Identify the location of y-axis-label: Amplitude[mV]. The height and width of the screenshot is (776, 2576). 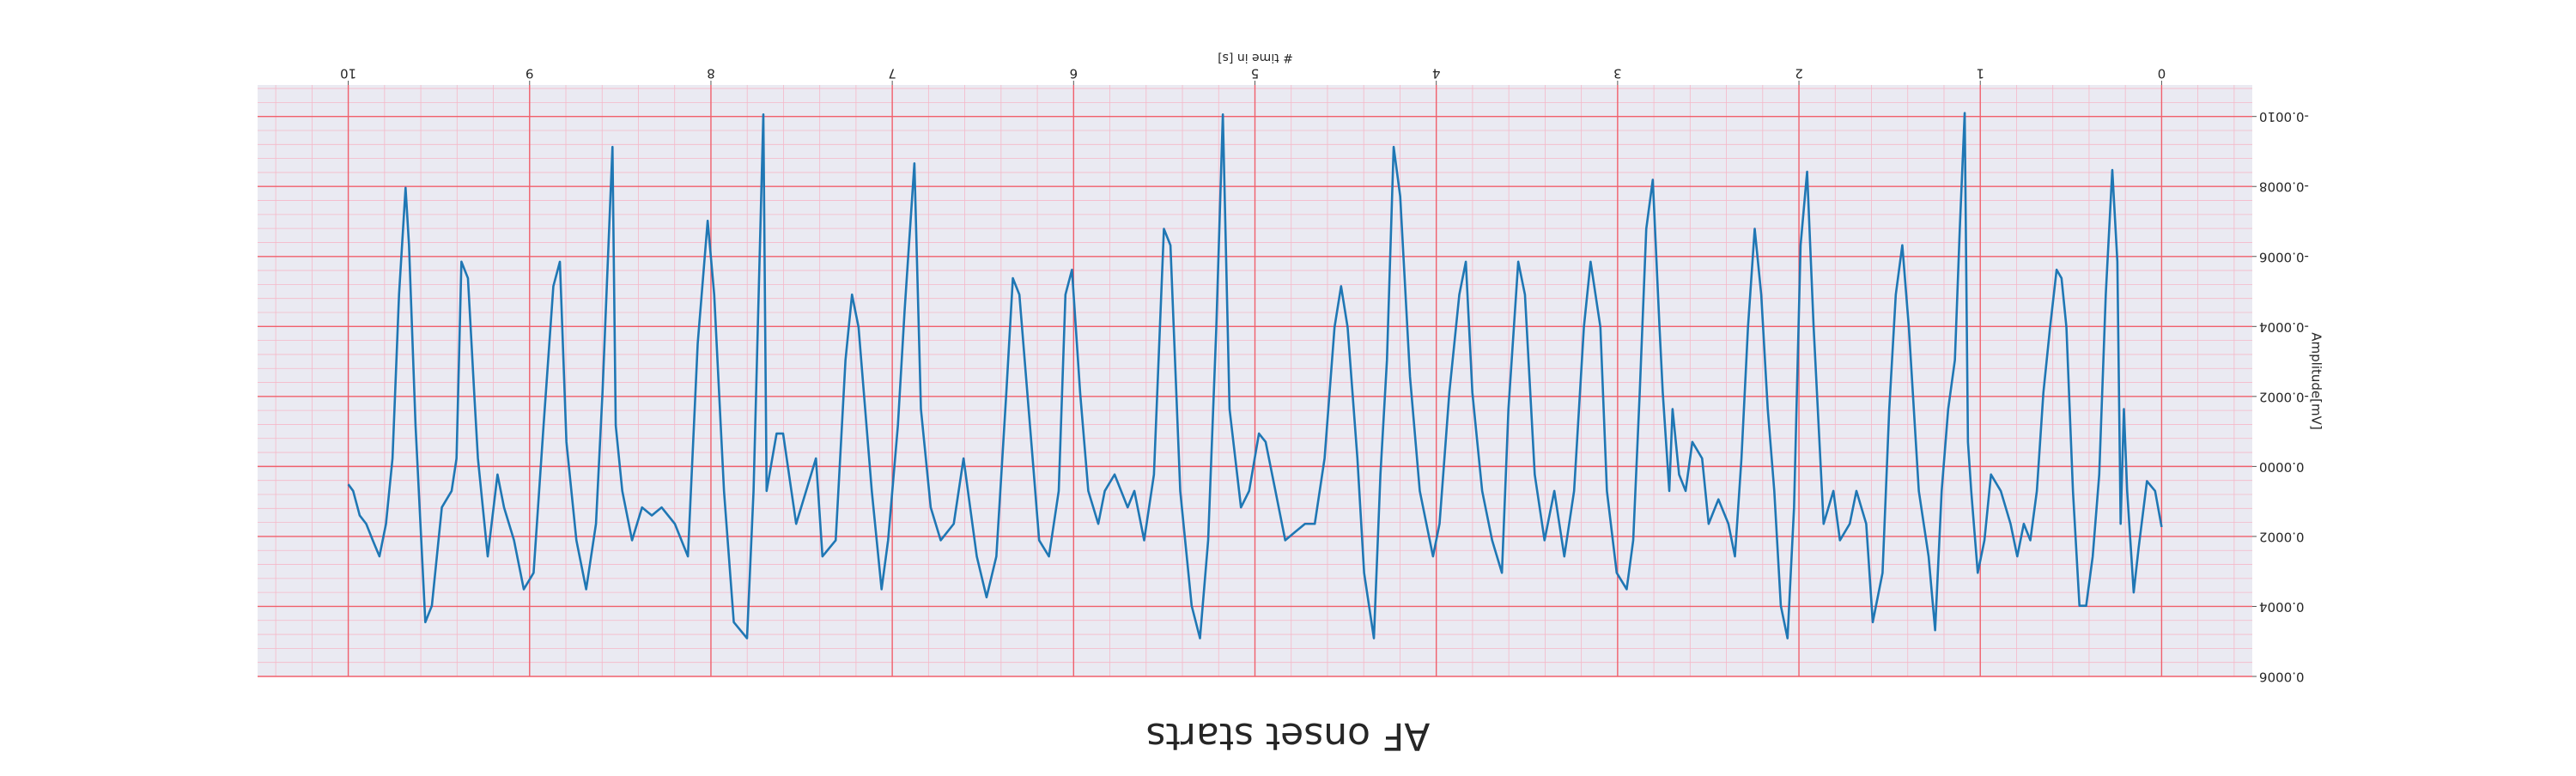
(2317, 381).